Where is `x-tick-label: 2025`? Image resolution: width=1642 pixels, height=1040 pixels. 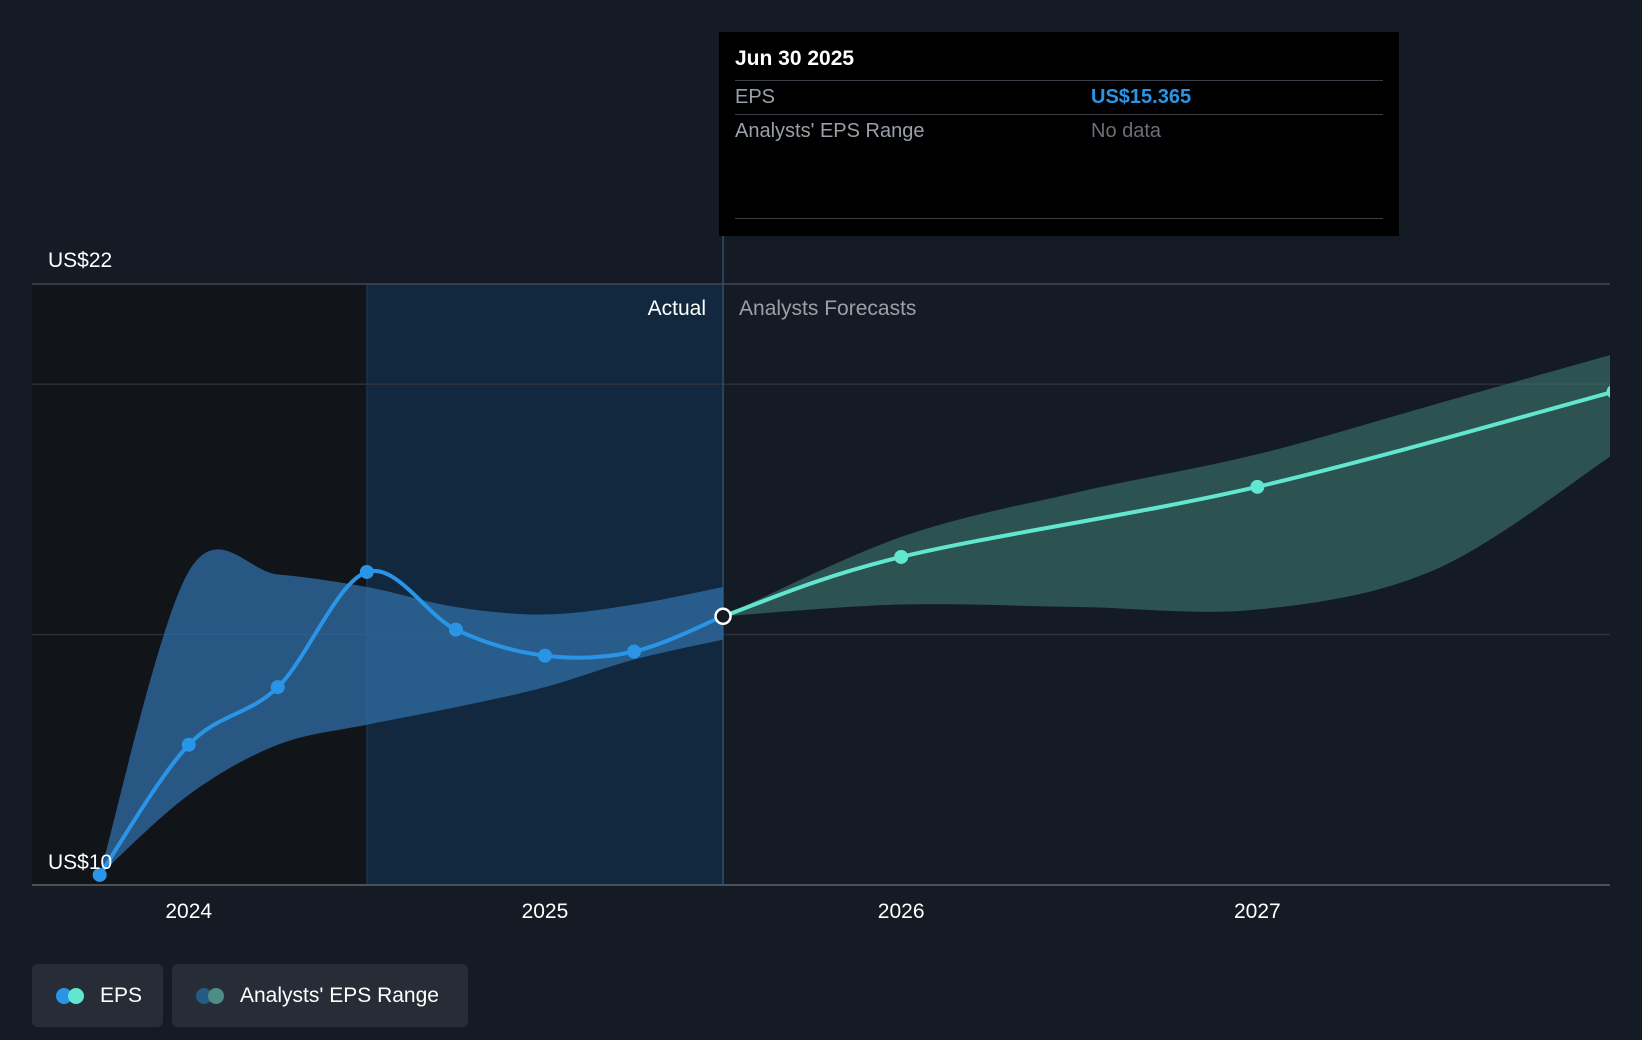
x-tick-label: 2025 is located at coordinates (545, 911).